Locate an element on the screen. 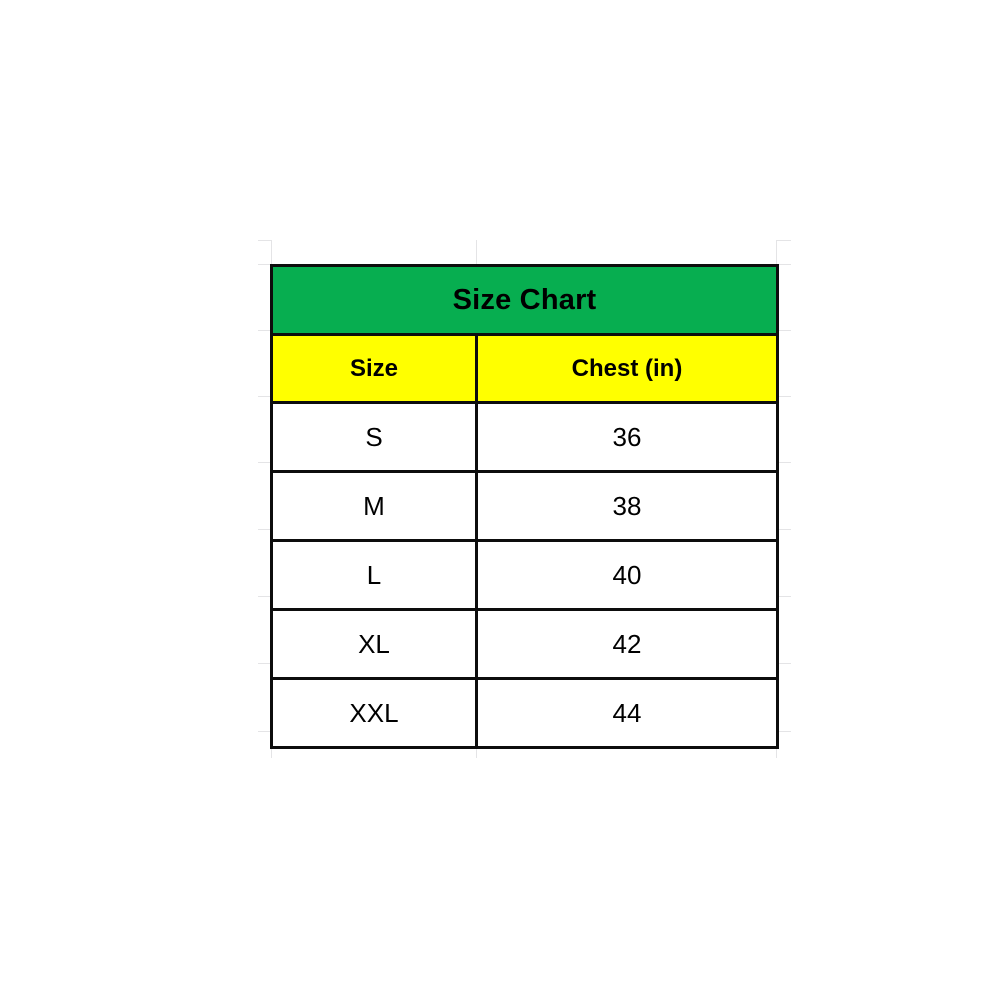 This screenshot has height=1000, width=1000. table-row: XL 42 is located at coordinates (525, 644).